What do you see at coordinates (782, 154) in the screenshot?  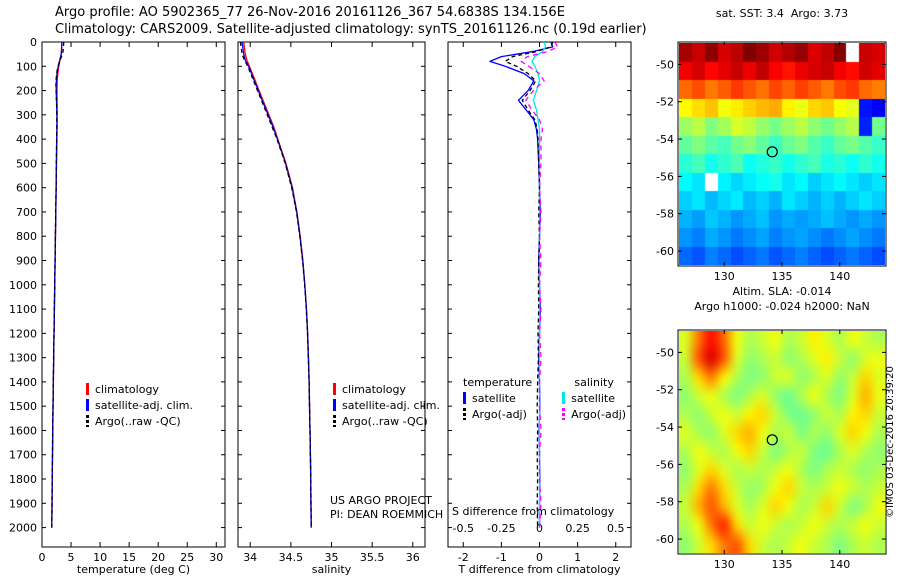 I see `sst-heatmap` at bounding box center [782, 154].